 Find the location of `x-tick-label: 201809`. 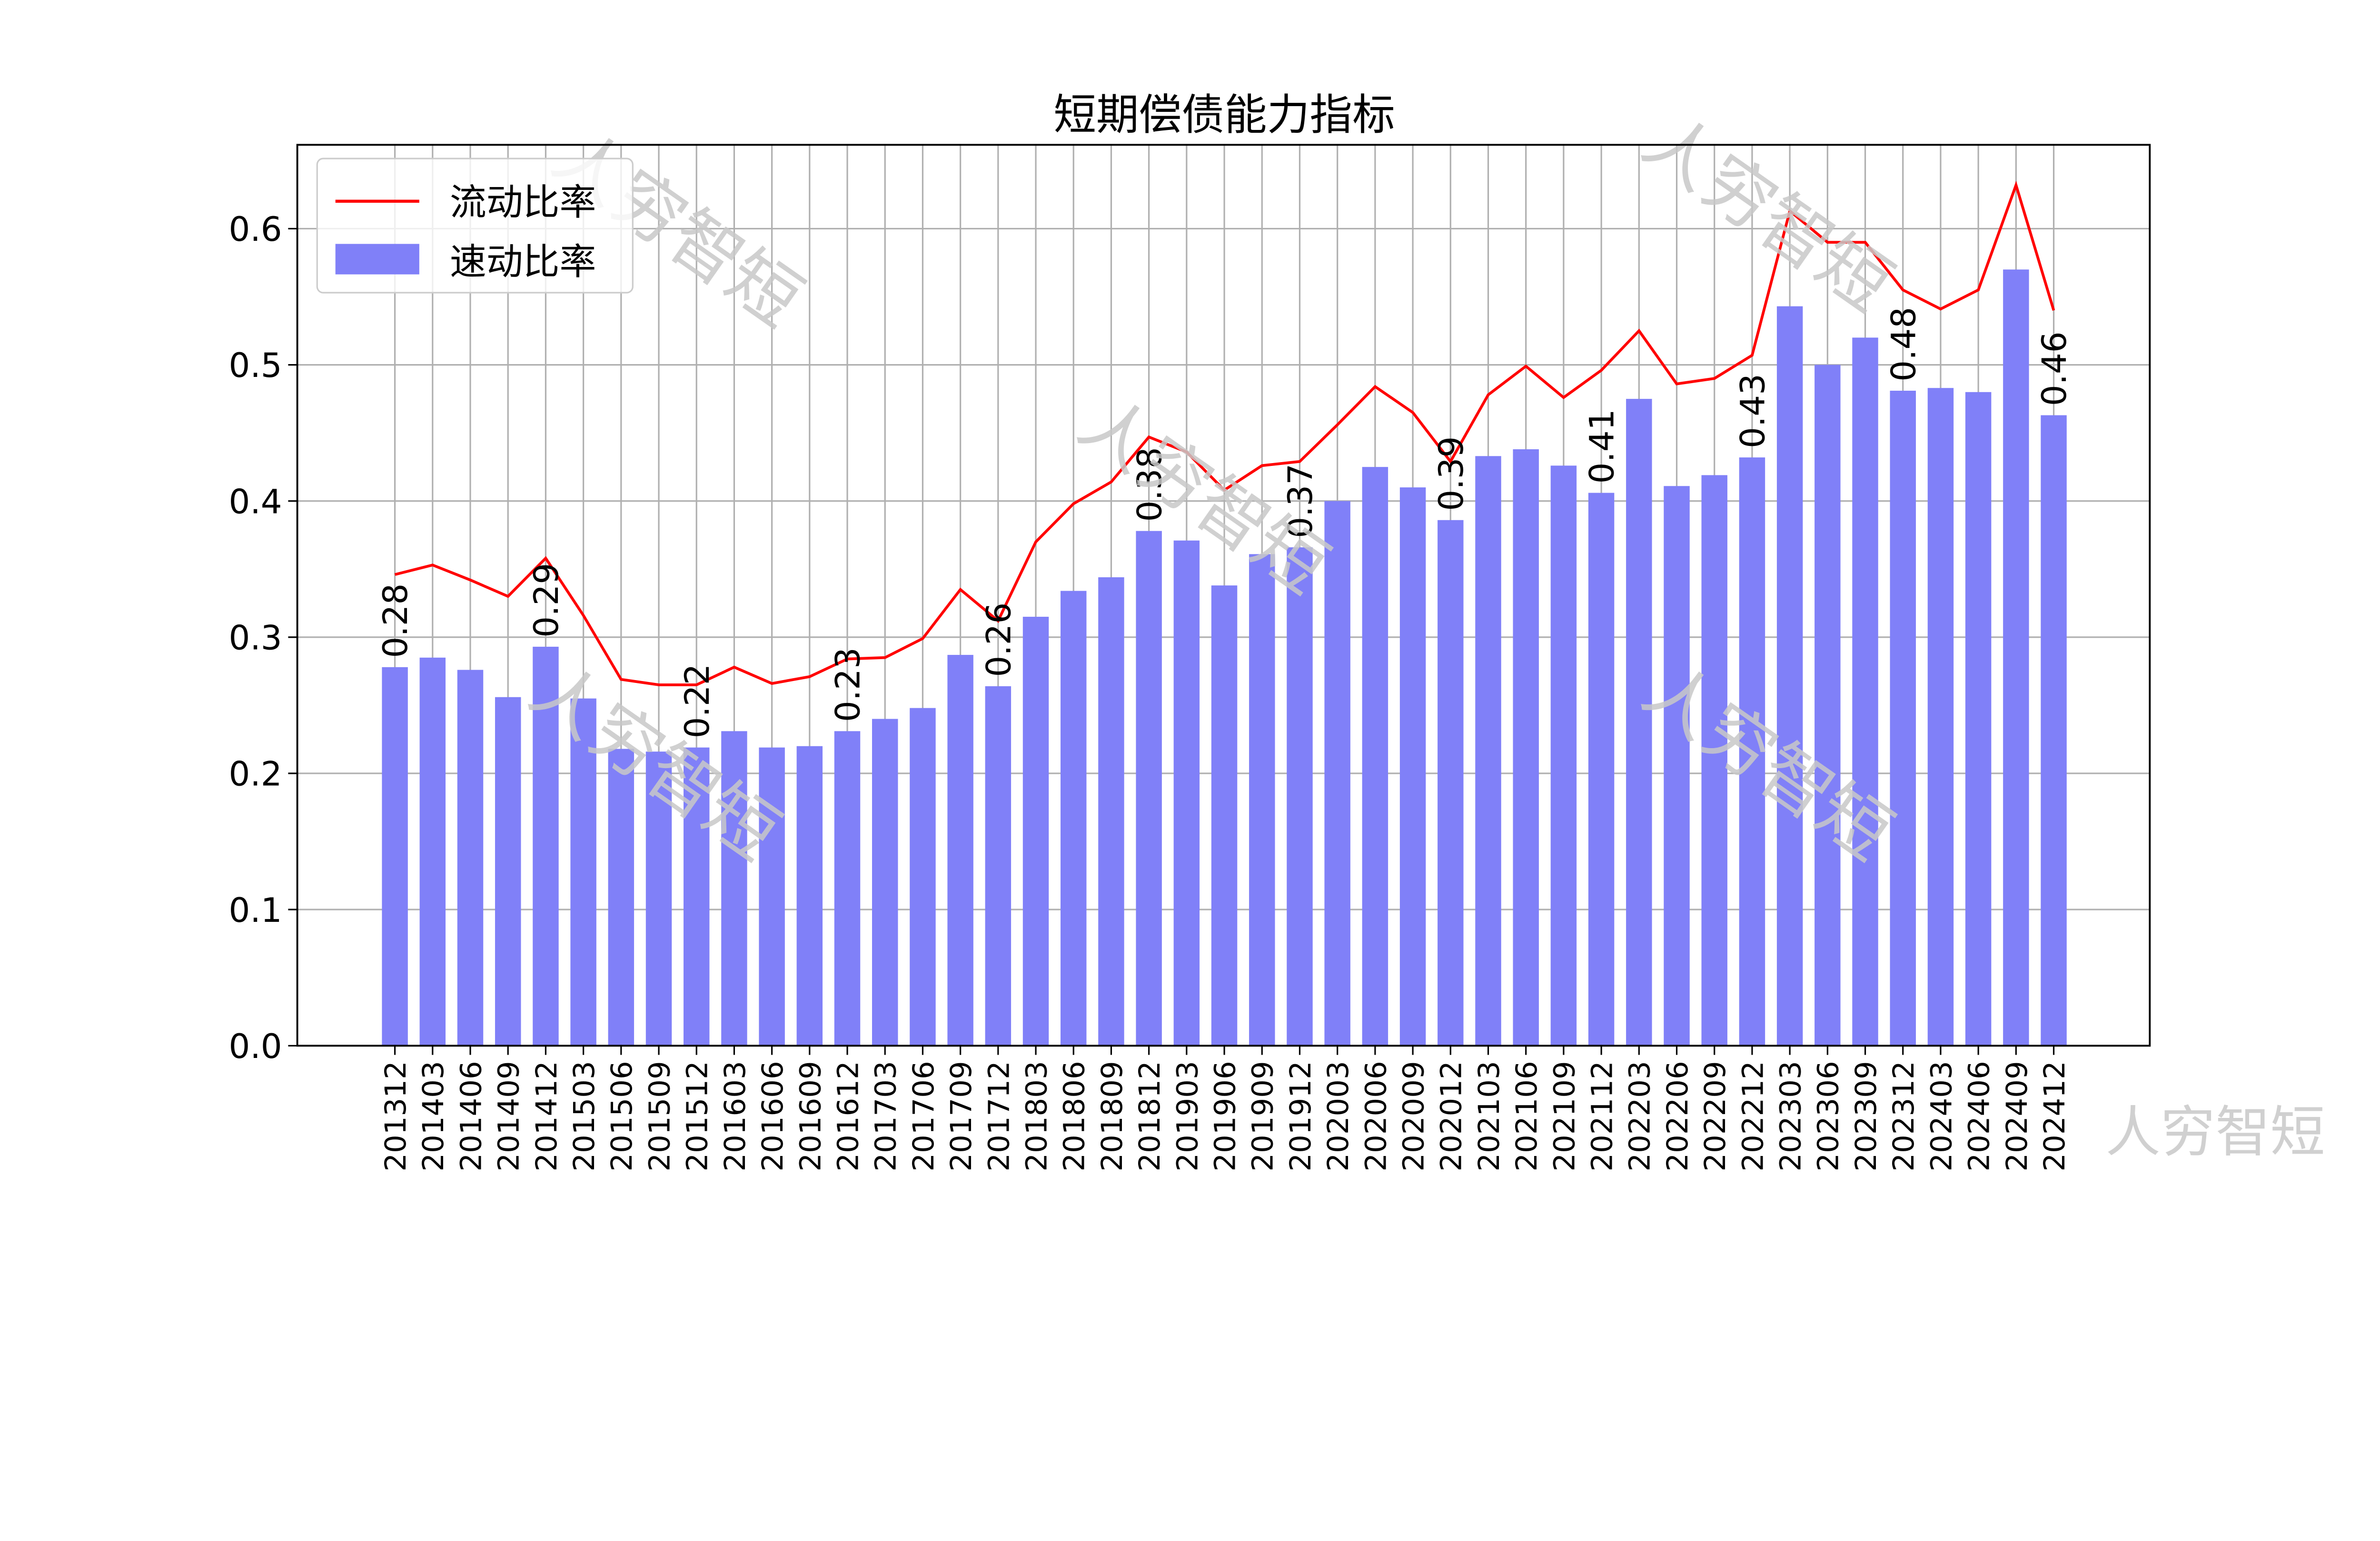

x-tick-label: 201809 is located at coordinates (1112, 1116).